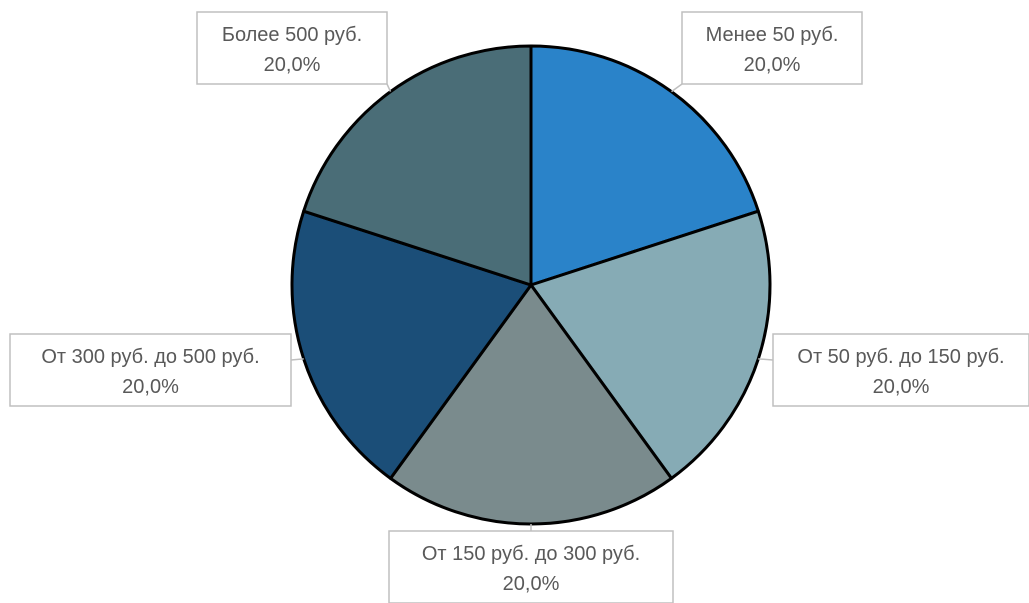  I want to click on slice-percent-label-3: 20,0%, so click(531, 584).